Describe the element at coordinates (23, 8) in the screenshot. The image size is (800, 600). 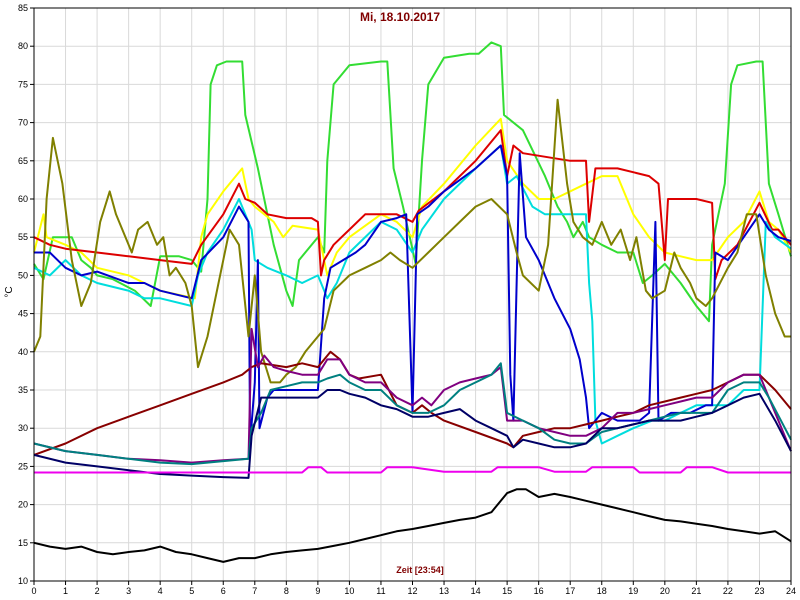
I see `y-tick-label: 85` at that location.